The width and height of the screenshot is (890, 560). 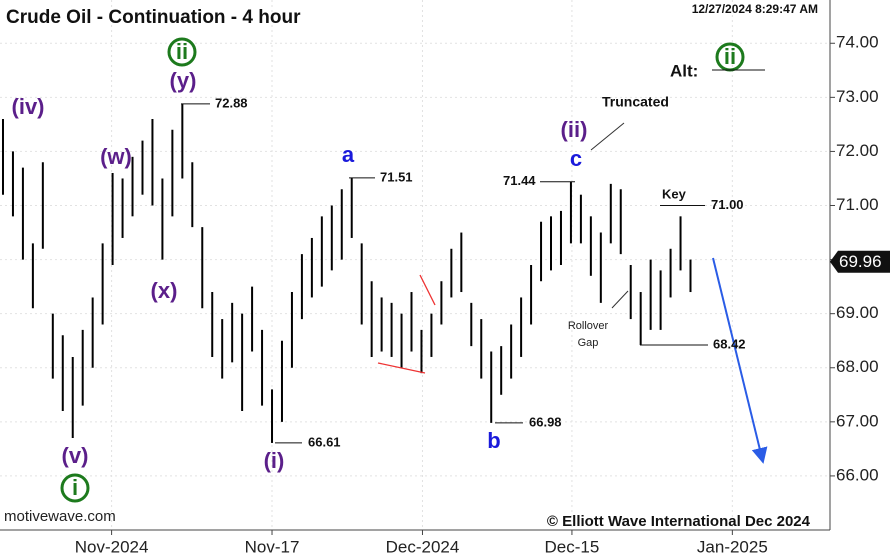 What do you see at coordinates (857, 96) in the screenshot?
I see `y-tick-label: 73.00` at bounding box center [857, 96].